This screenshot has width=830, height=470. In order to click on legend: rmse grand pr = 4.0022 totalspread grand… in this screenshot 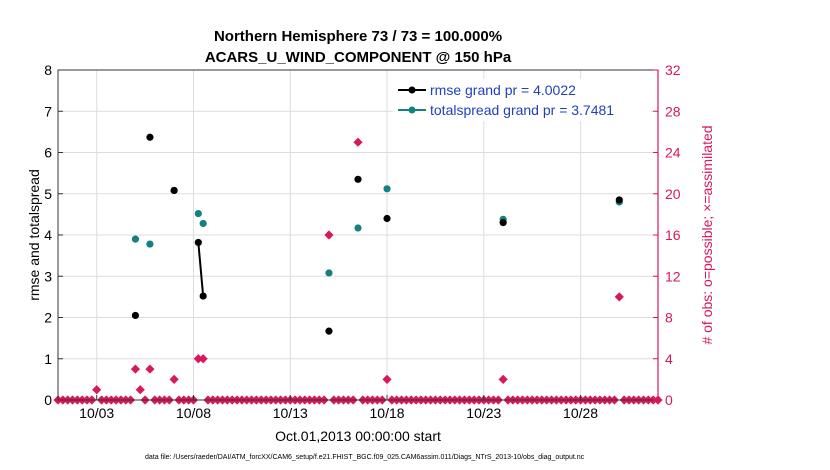, I will do `click(522, 100)`.